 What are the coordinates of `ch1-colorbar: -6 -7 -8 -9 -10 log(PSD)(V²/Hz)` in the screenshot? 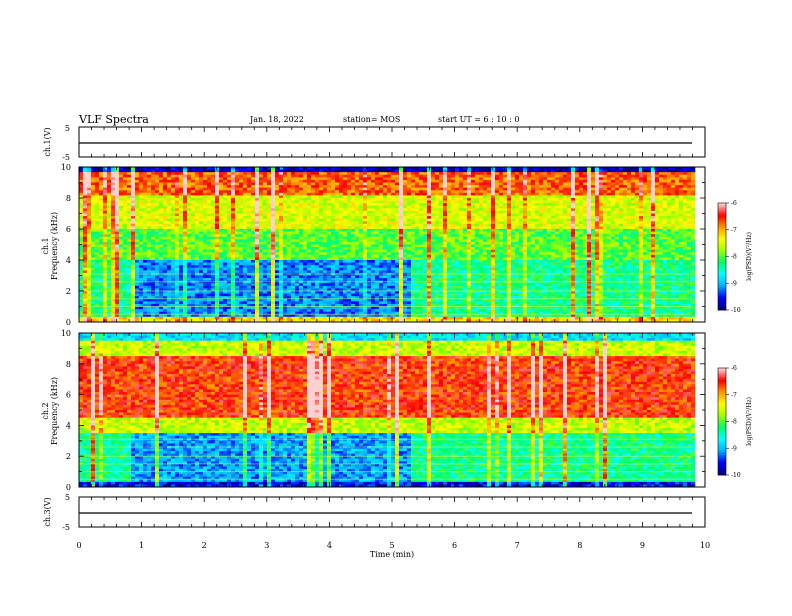 It's located at (735, 257).